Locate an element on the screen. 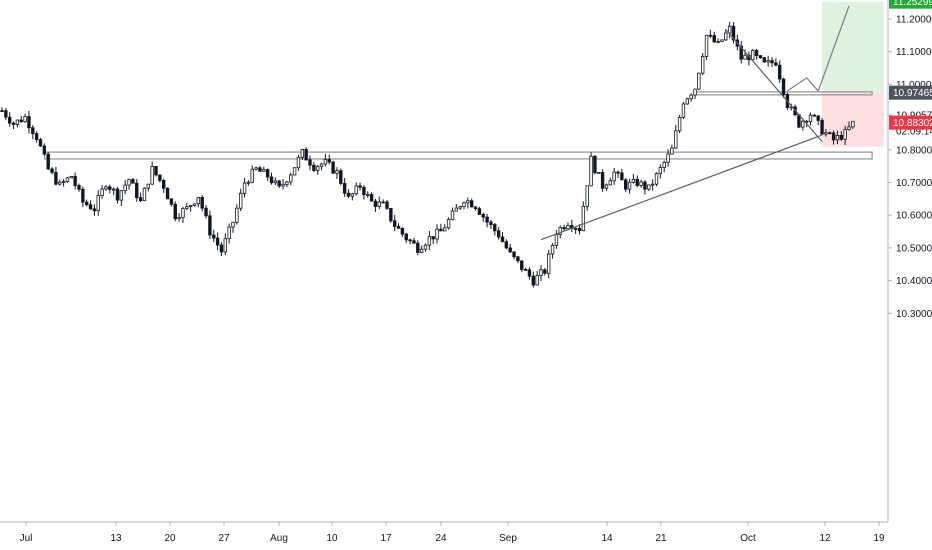 The height and width of the screenshot is (550, 932). x-tick-label: Jul is located at coordinates (26, 538).